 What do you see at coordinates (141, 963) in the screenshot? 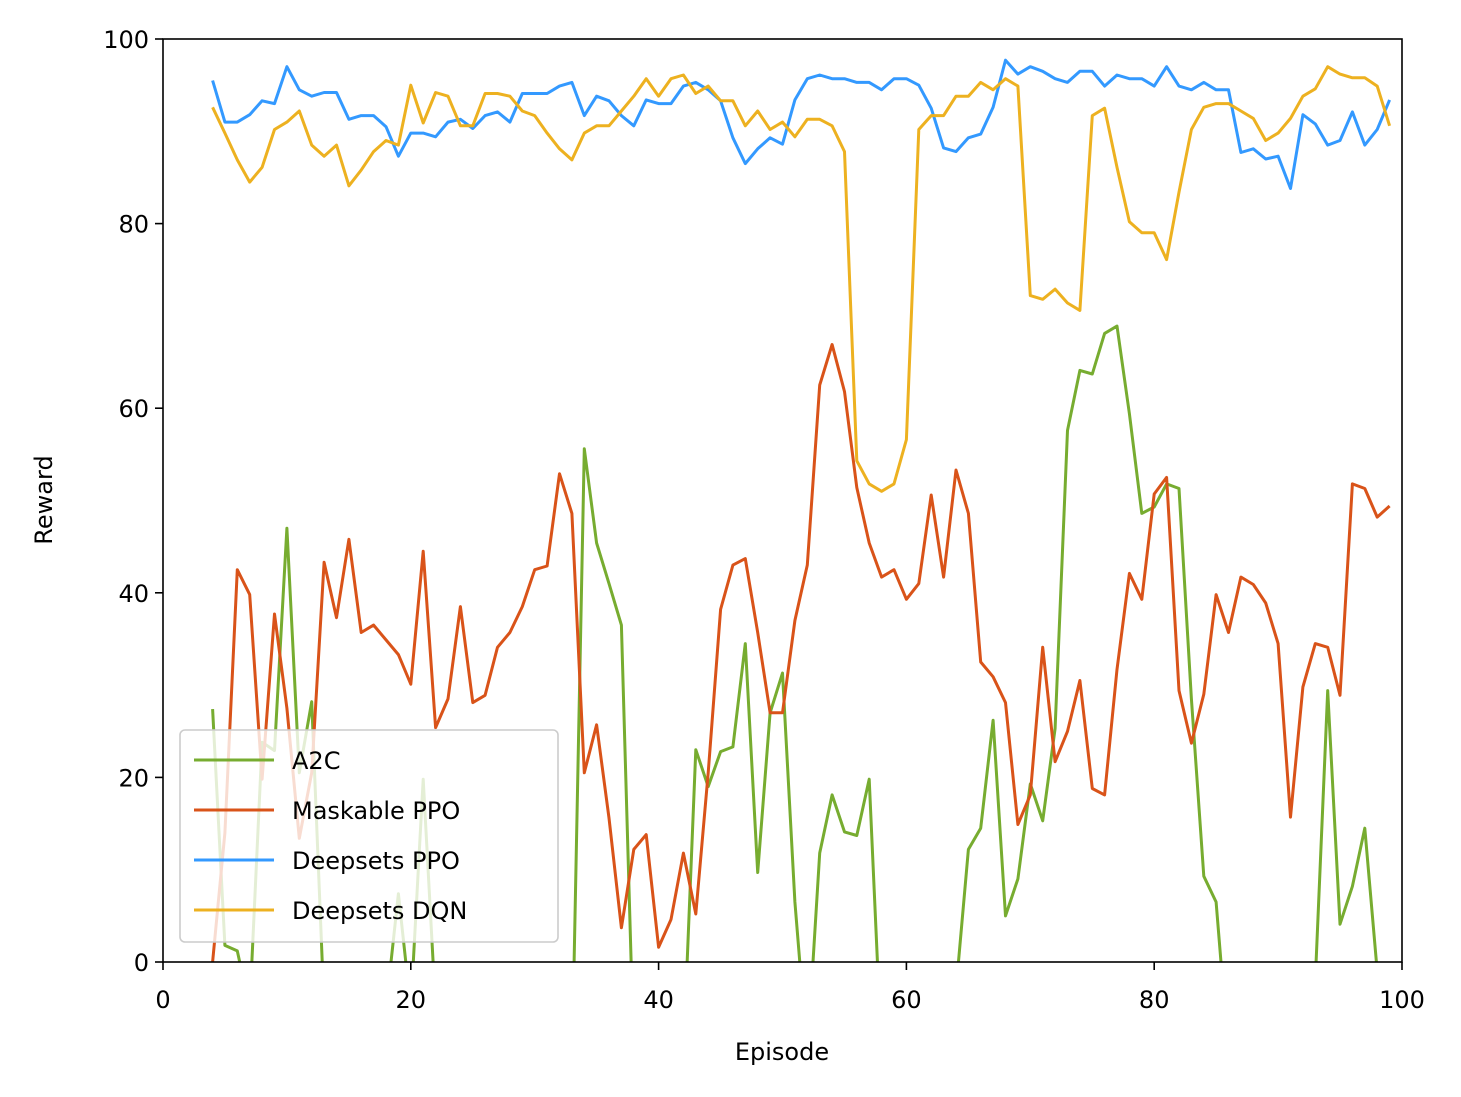
I see `y-tick-label: 0` at bounding box center [141, 963].